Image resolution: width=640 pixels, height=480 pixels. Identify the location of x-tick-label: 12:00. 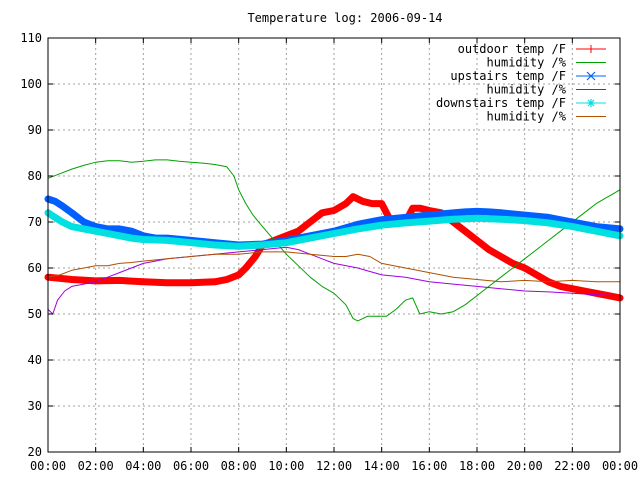
(334, 466).